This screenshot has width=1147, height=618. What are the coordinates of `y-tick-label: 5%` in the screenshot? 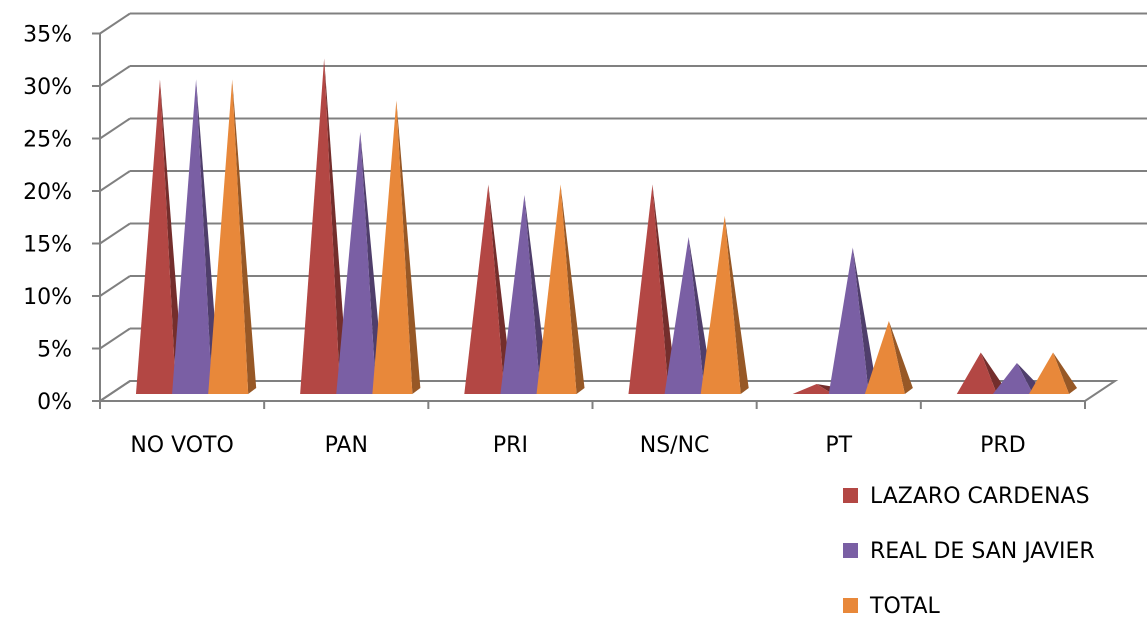 It's located at (54, 350).